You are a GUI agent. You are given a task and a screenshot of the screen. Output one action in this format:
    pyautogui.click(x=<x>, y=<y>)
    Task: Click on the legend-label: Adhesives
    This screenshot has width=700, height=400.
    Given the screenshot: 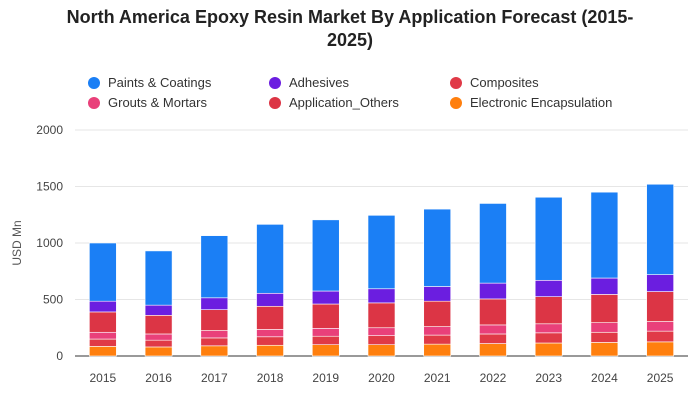 What is the action you would take?
    pyautogui.click(x=319, y=82)
    